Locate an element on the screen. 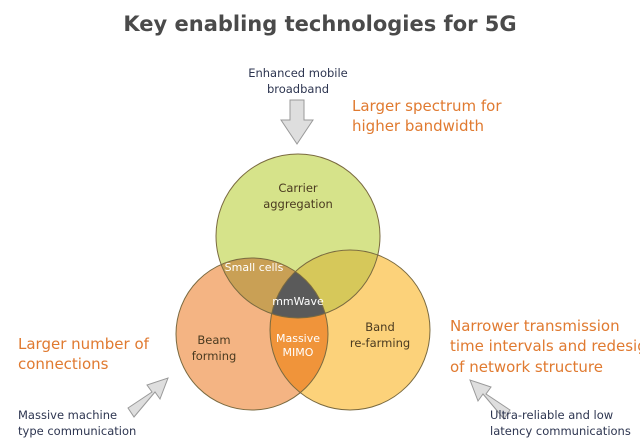 Image resolution: width=640 pixels, height=448 pixels. label-beam: Beam is located at coordinates (213, 340).